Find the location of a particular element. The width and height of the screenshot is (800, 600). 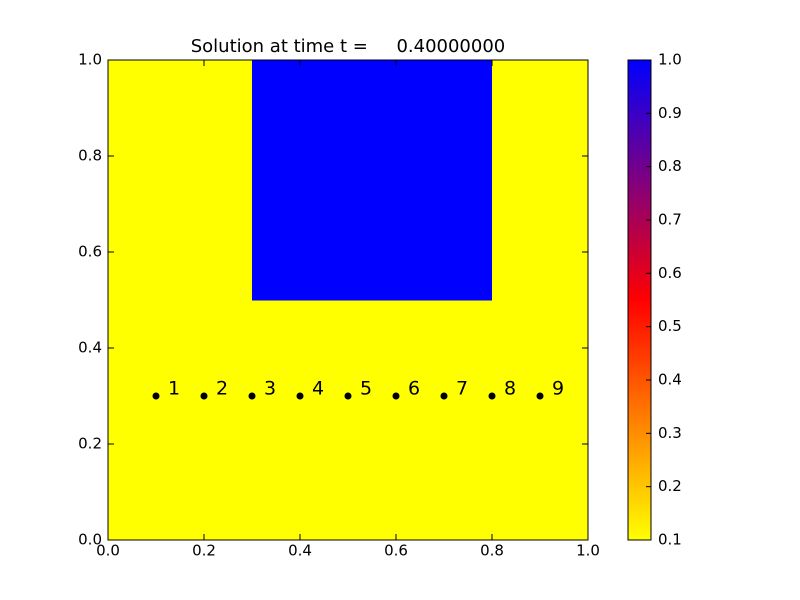

chart-title: Solution at time t = 0.40000000 is located at coordinates (348, 46).